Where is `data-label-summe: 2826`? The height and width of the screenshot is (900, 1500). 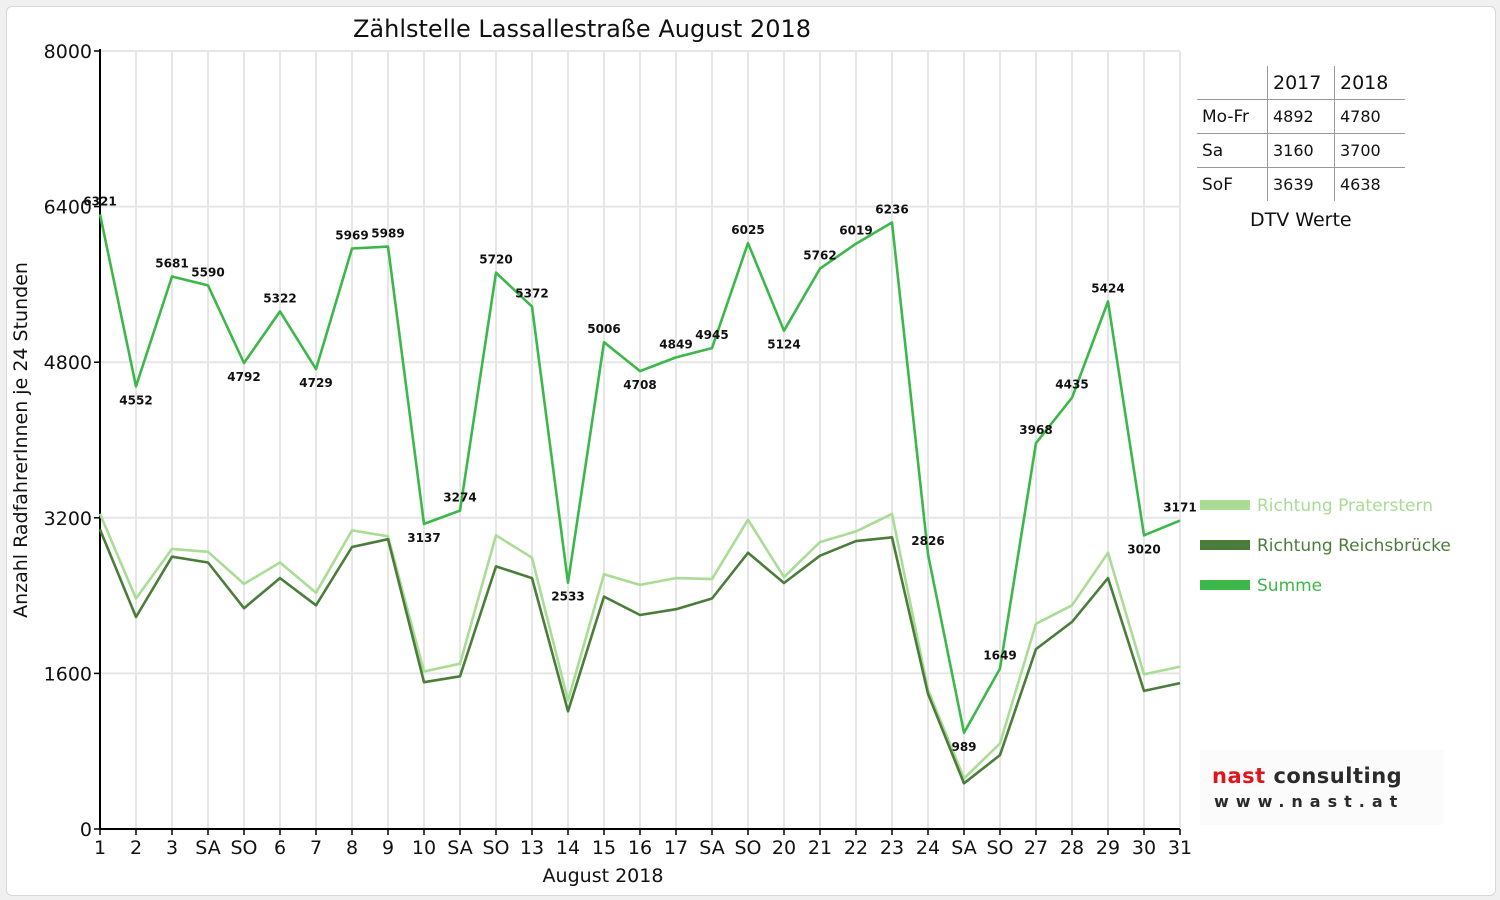
data-label-summe: 2826 is located at coordinates (927, 541).